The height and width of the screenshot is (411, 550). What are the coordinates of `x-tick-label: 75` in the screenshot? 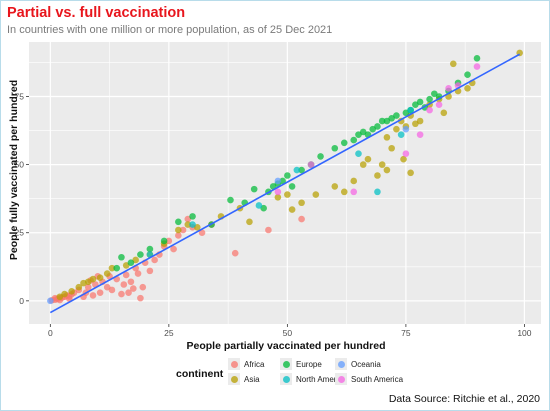 It's located at (406, 333).